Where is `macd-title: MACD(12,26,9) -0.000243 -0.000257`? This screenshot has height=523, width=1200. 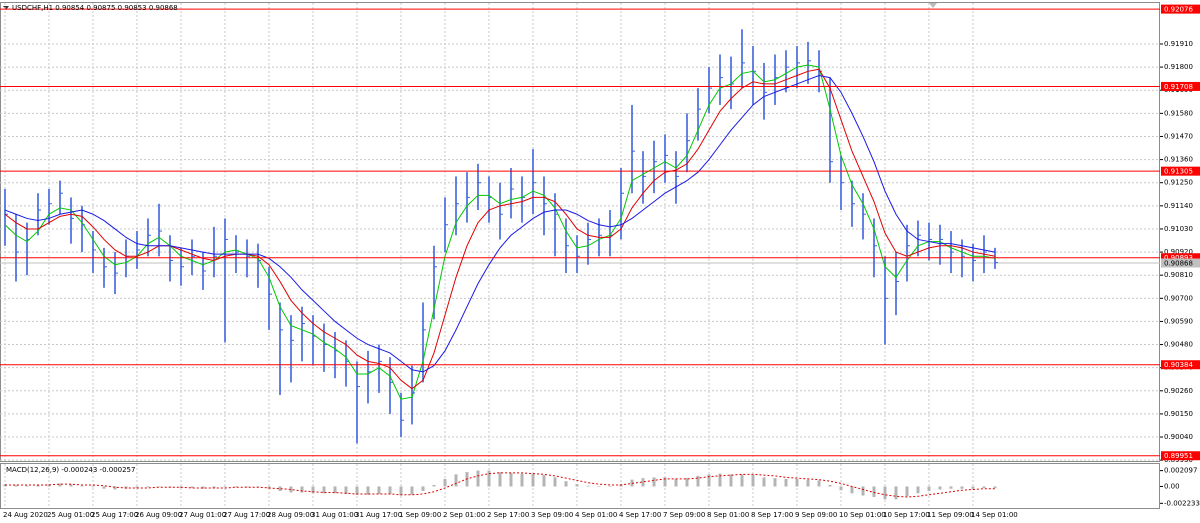
macd-title: MACD(12,26,9) -0.000243 -0.000257 is located at coordinates (70, 470).